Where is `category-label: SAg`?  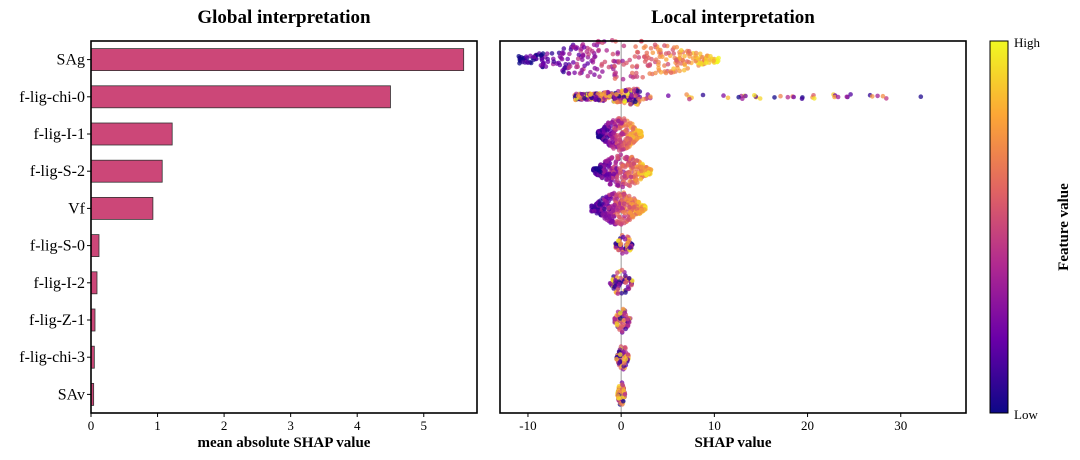
category-label: SAg is located at coordinates (71, 60).